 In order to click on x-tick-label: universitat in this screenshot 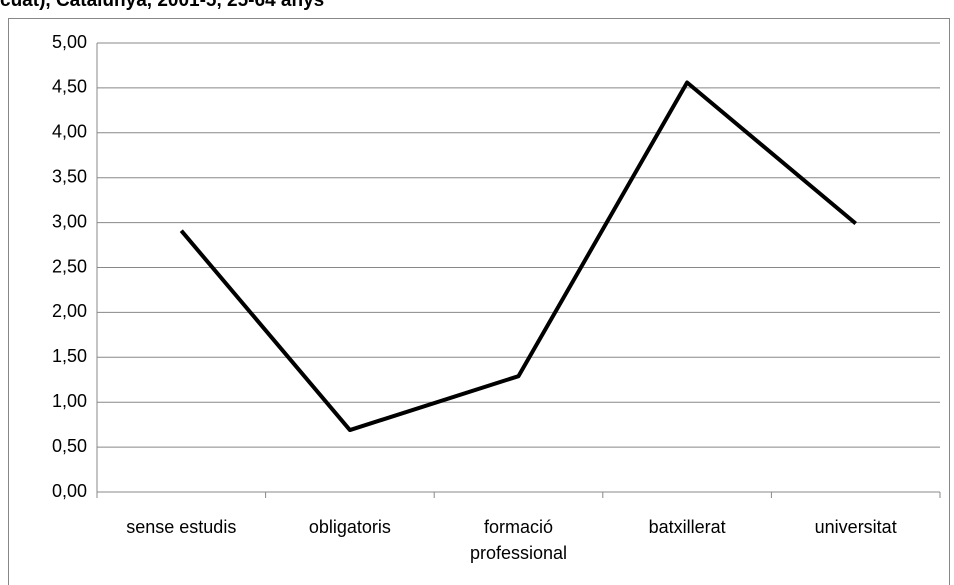, I will do `click(855, 527)`.